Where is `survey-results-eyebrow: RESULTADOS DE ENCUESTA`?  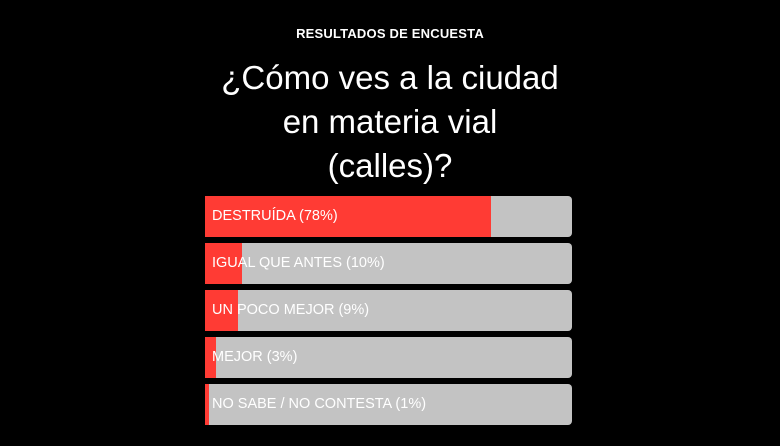
survey-results-eyebrow: RESULTADOS DE ENCUESTA is located at coordinates (390, 33).